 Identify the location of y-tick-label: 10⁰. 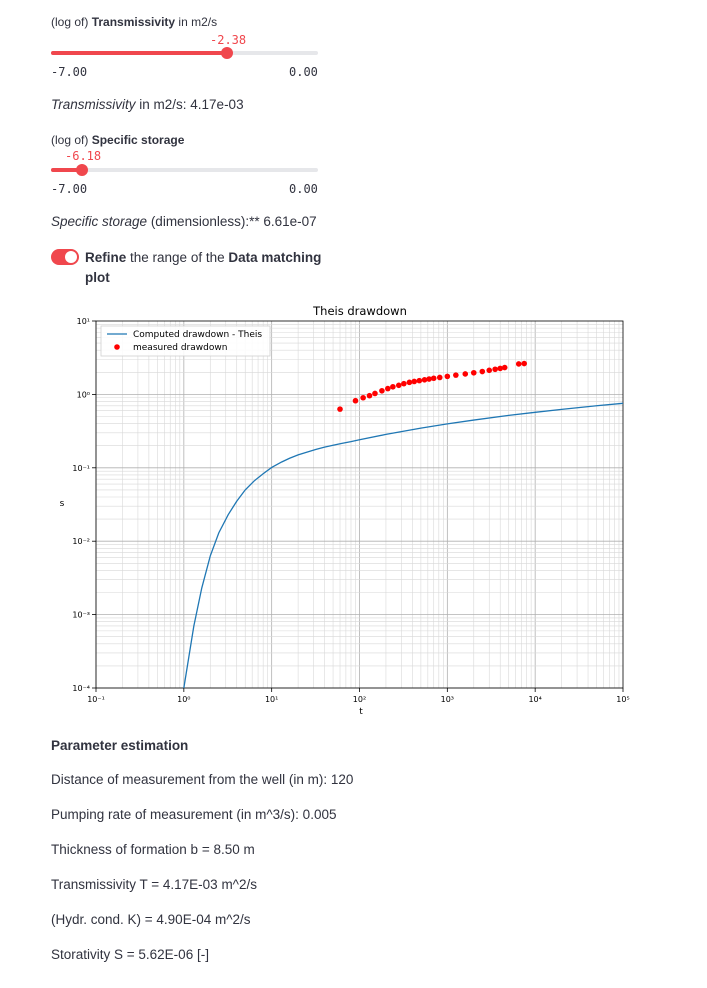
(83, 394).